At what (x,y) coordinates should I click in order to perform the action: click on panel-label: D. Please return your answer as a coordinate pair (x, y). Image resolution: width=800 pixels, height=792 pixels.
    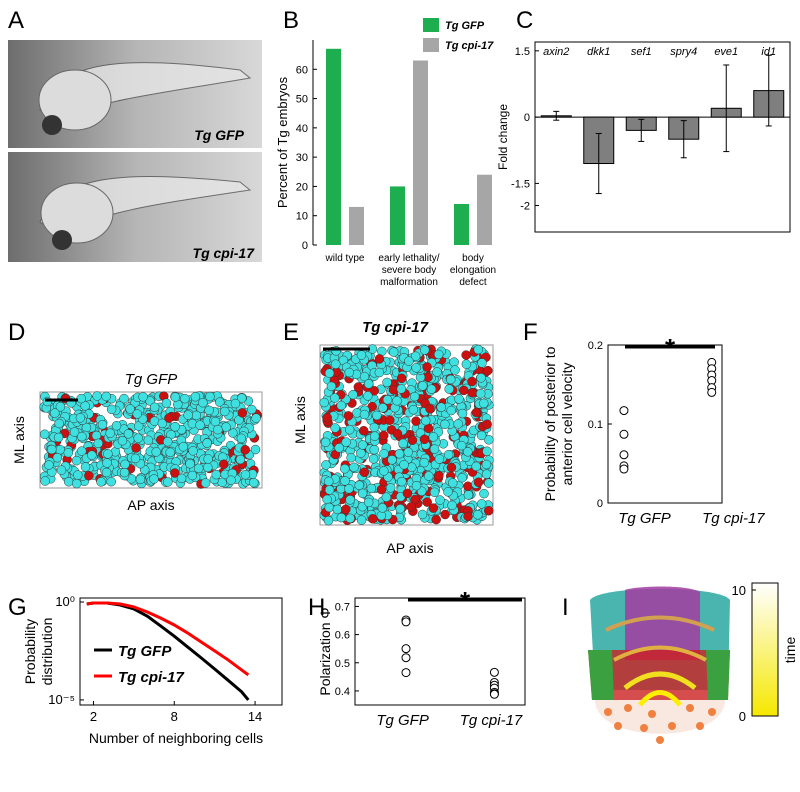
    Looking at the image, I should click on (16, 332).